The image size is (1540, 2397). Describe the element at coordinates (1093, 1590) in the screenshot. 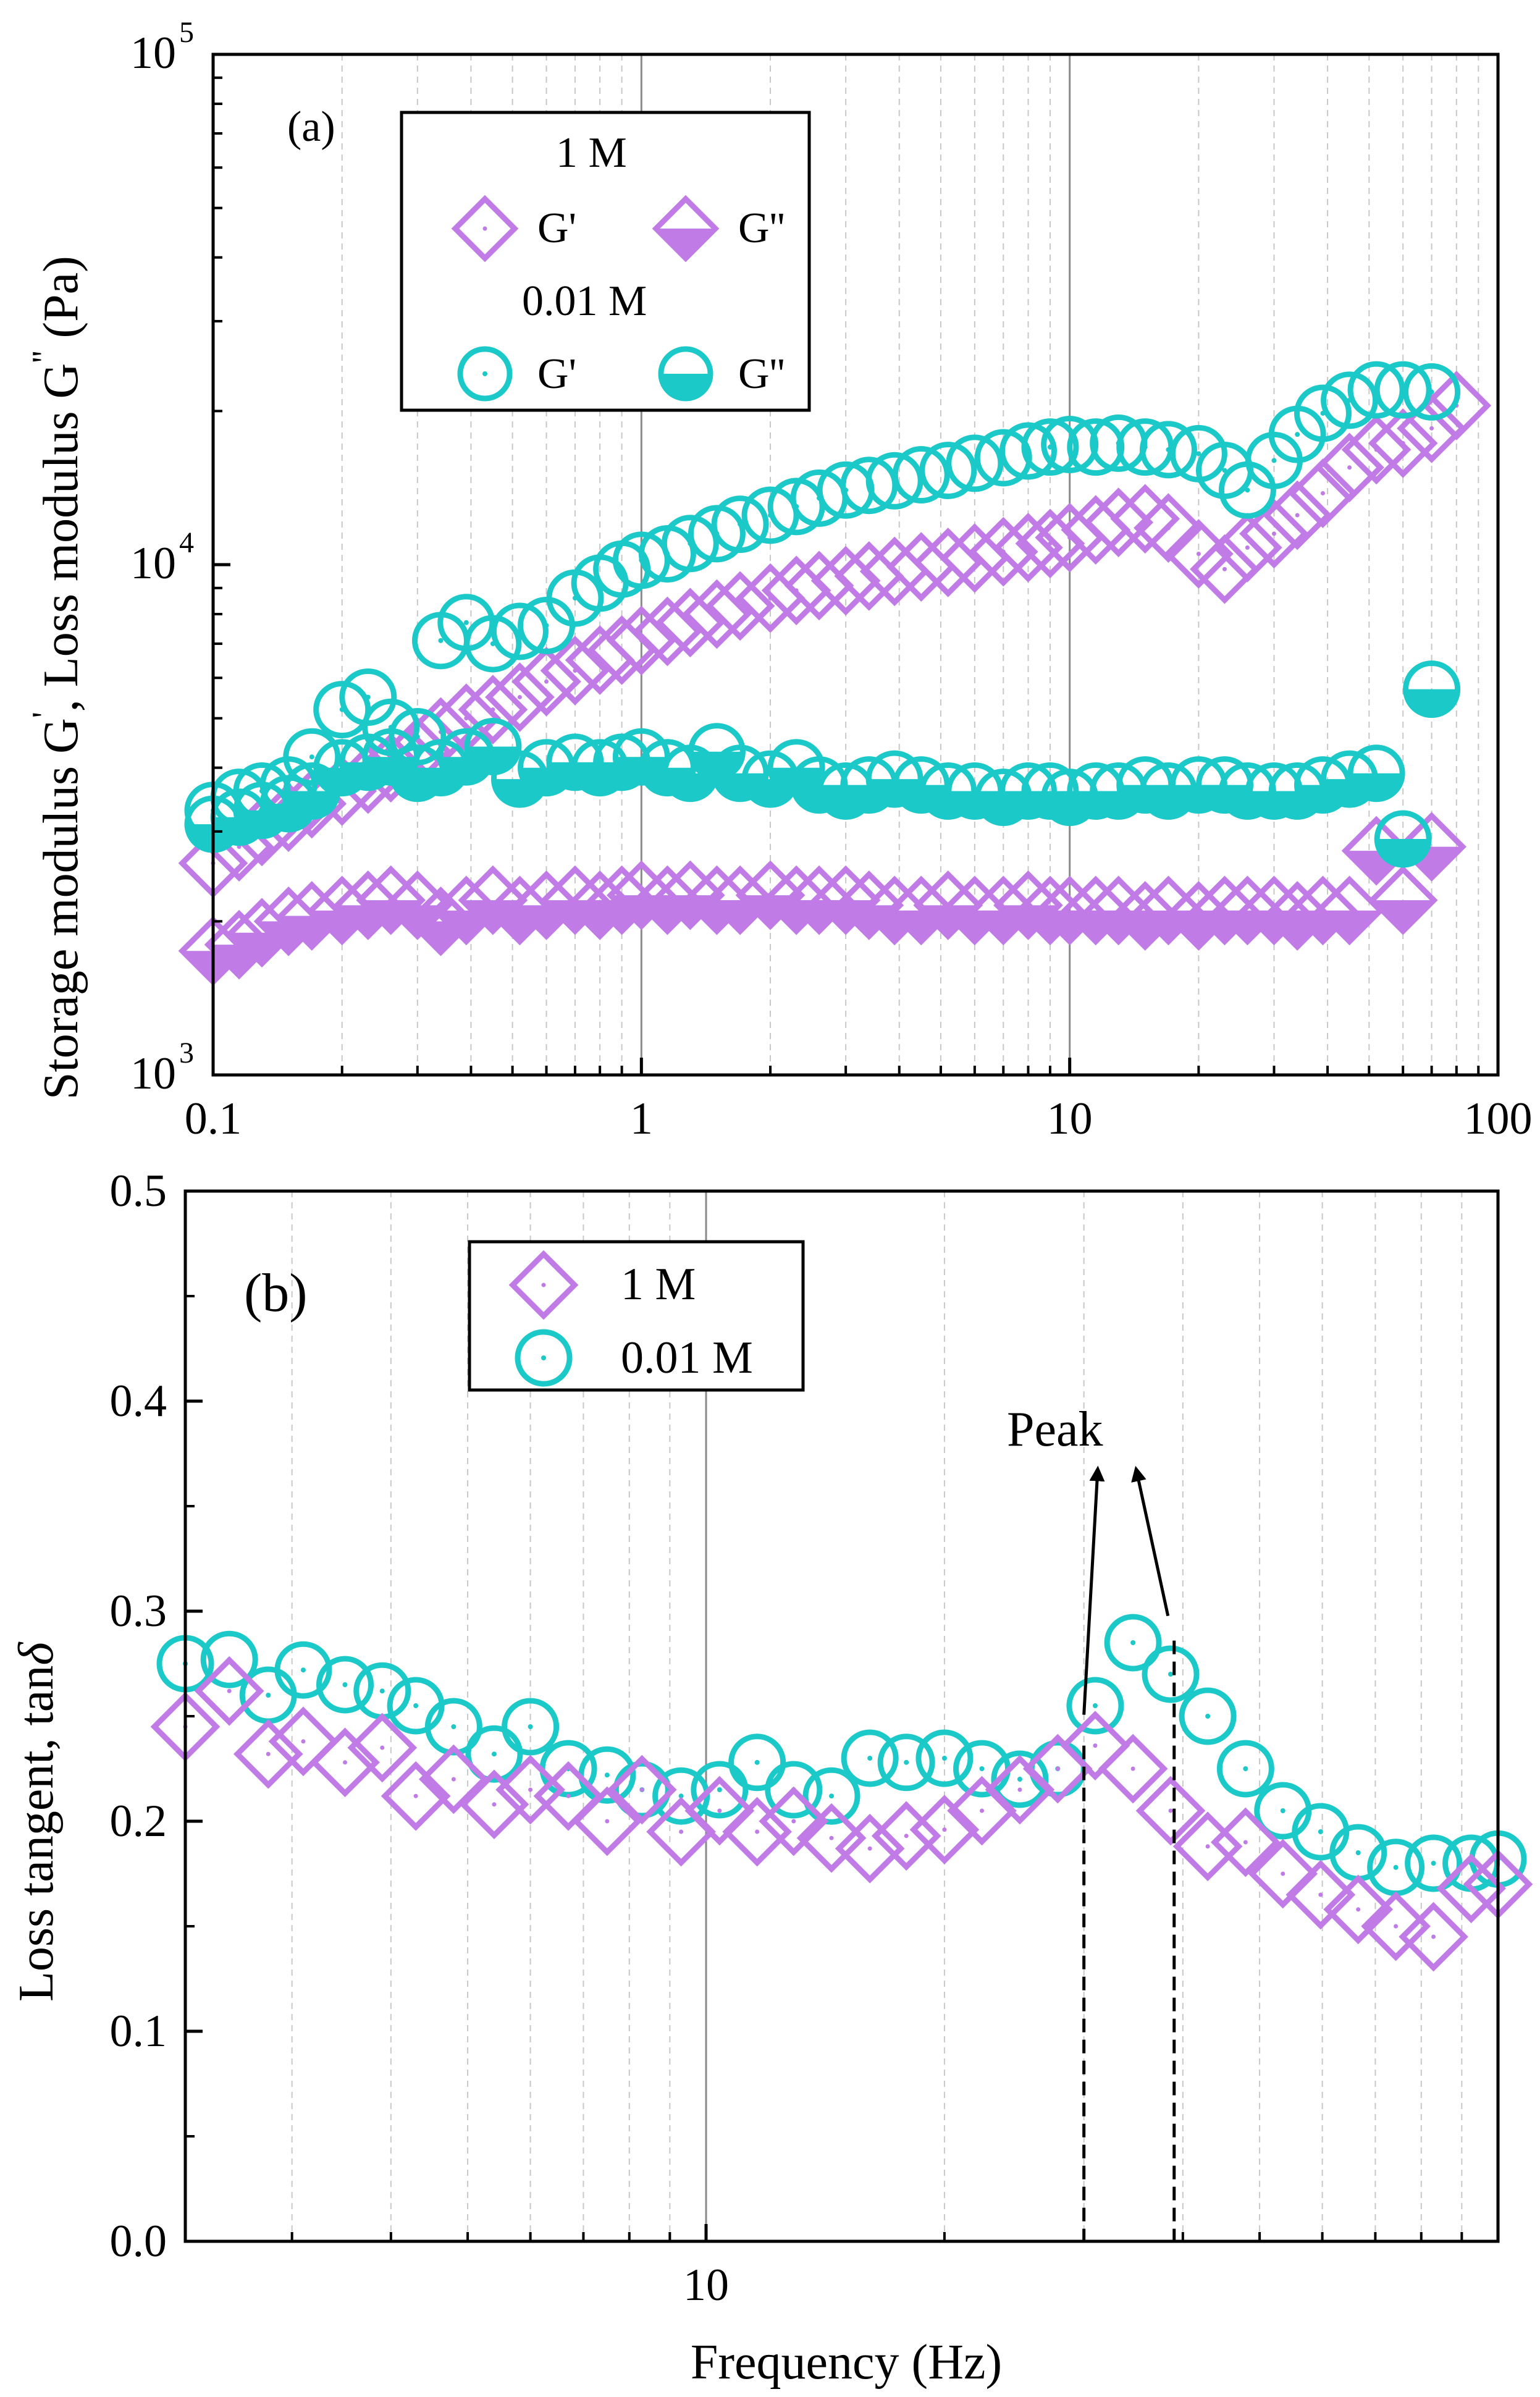

I see `peak-arrow-1m` at that location.